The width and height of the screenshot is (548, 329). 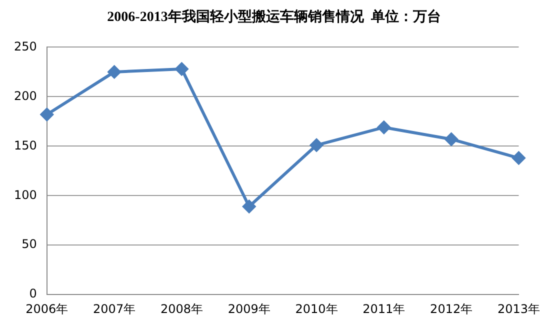 What do you see at coordinates (25, 95) in the screenshot?
I see `y-tick-label: 200` at bounding box center [25, 95].